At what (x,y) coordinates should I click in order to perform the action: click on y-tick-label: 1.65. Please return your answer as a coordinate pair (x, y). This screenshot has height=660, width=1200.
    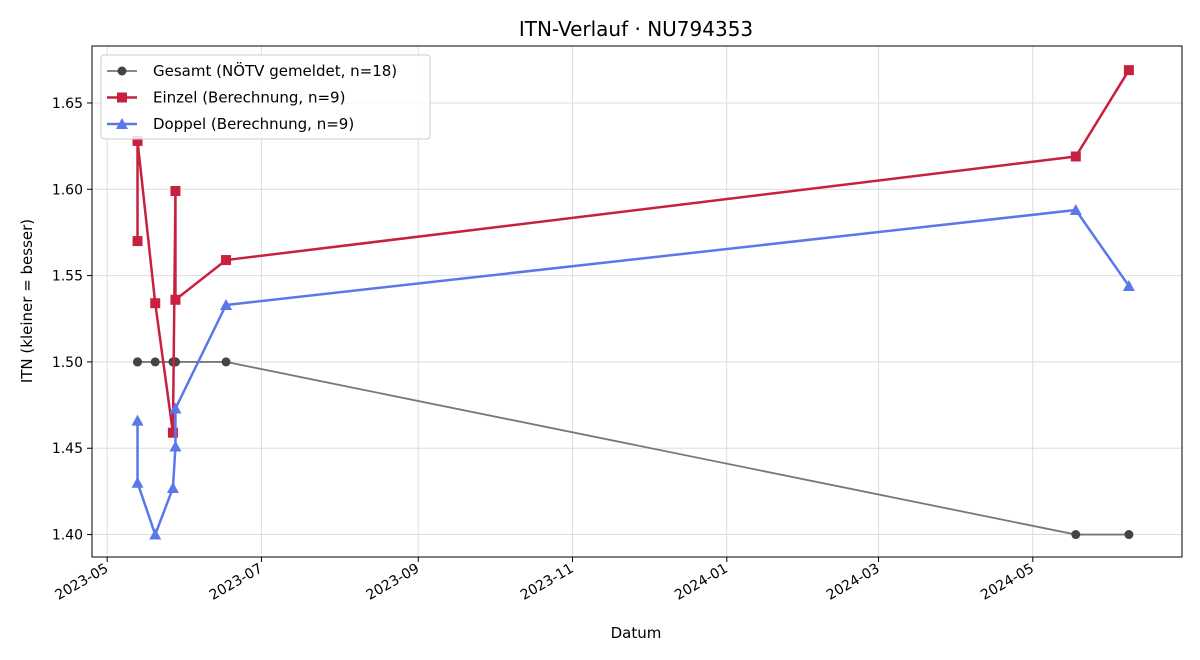
    Looking at the image, I should click on (67, 104).